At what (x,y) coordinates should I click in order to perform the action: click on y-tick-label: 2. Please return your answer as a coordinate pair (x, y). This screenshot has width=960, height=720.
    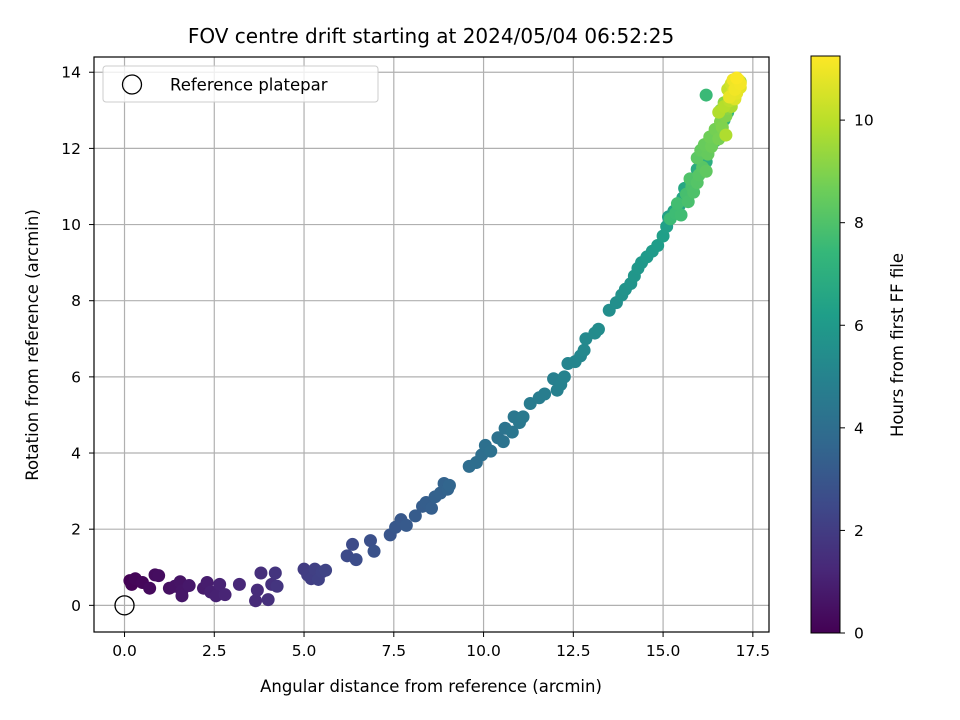
    Looking at the image, I should click on (76, 530).